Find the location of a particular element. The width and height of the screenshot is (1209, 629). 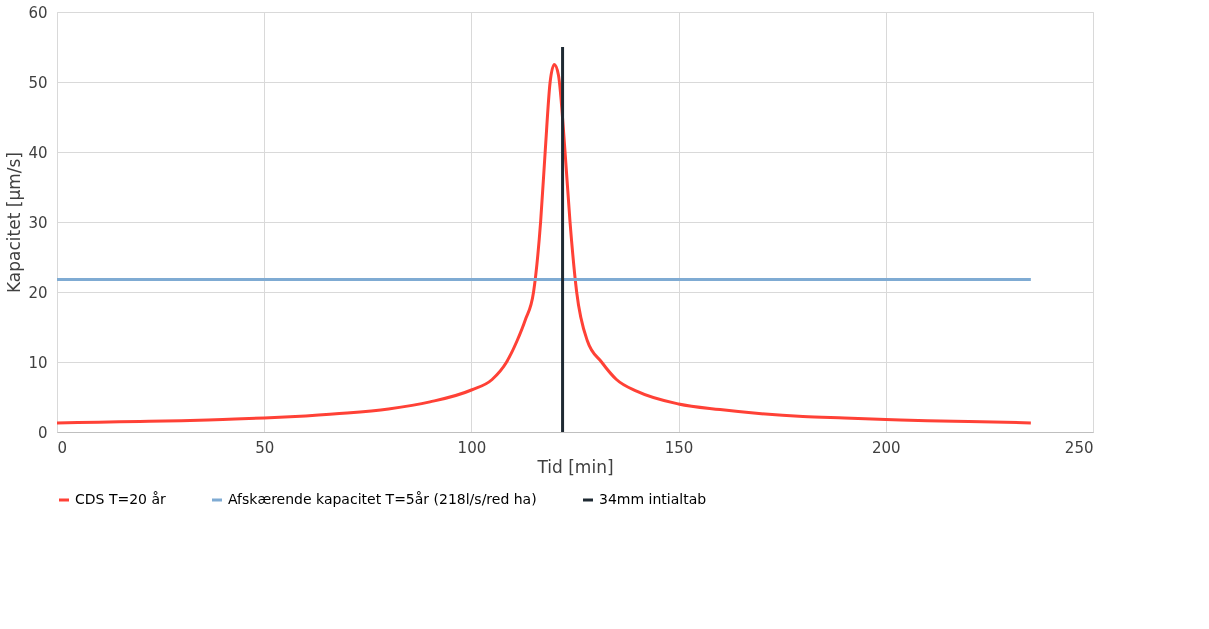

x-tick-label: 150 is located at coordinates (679, 447).